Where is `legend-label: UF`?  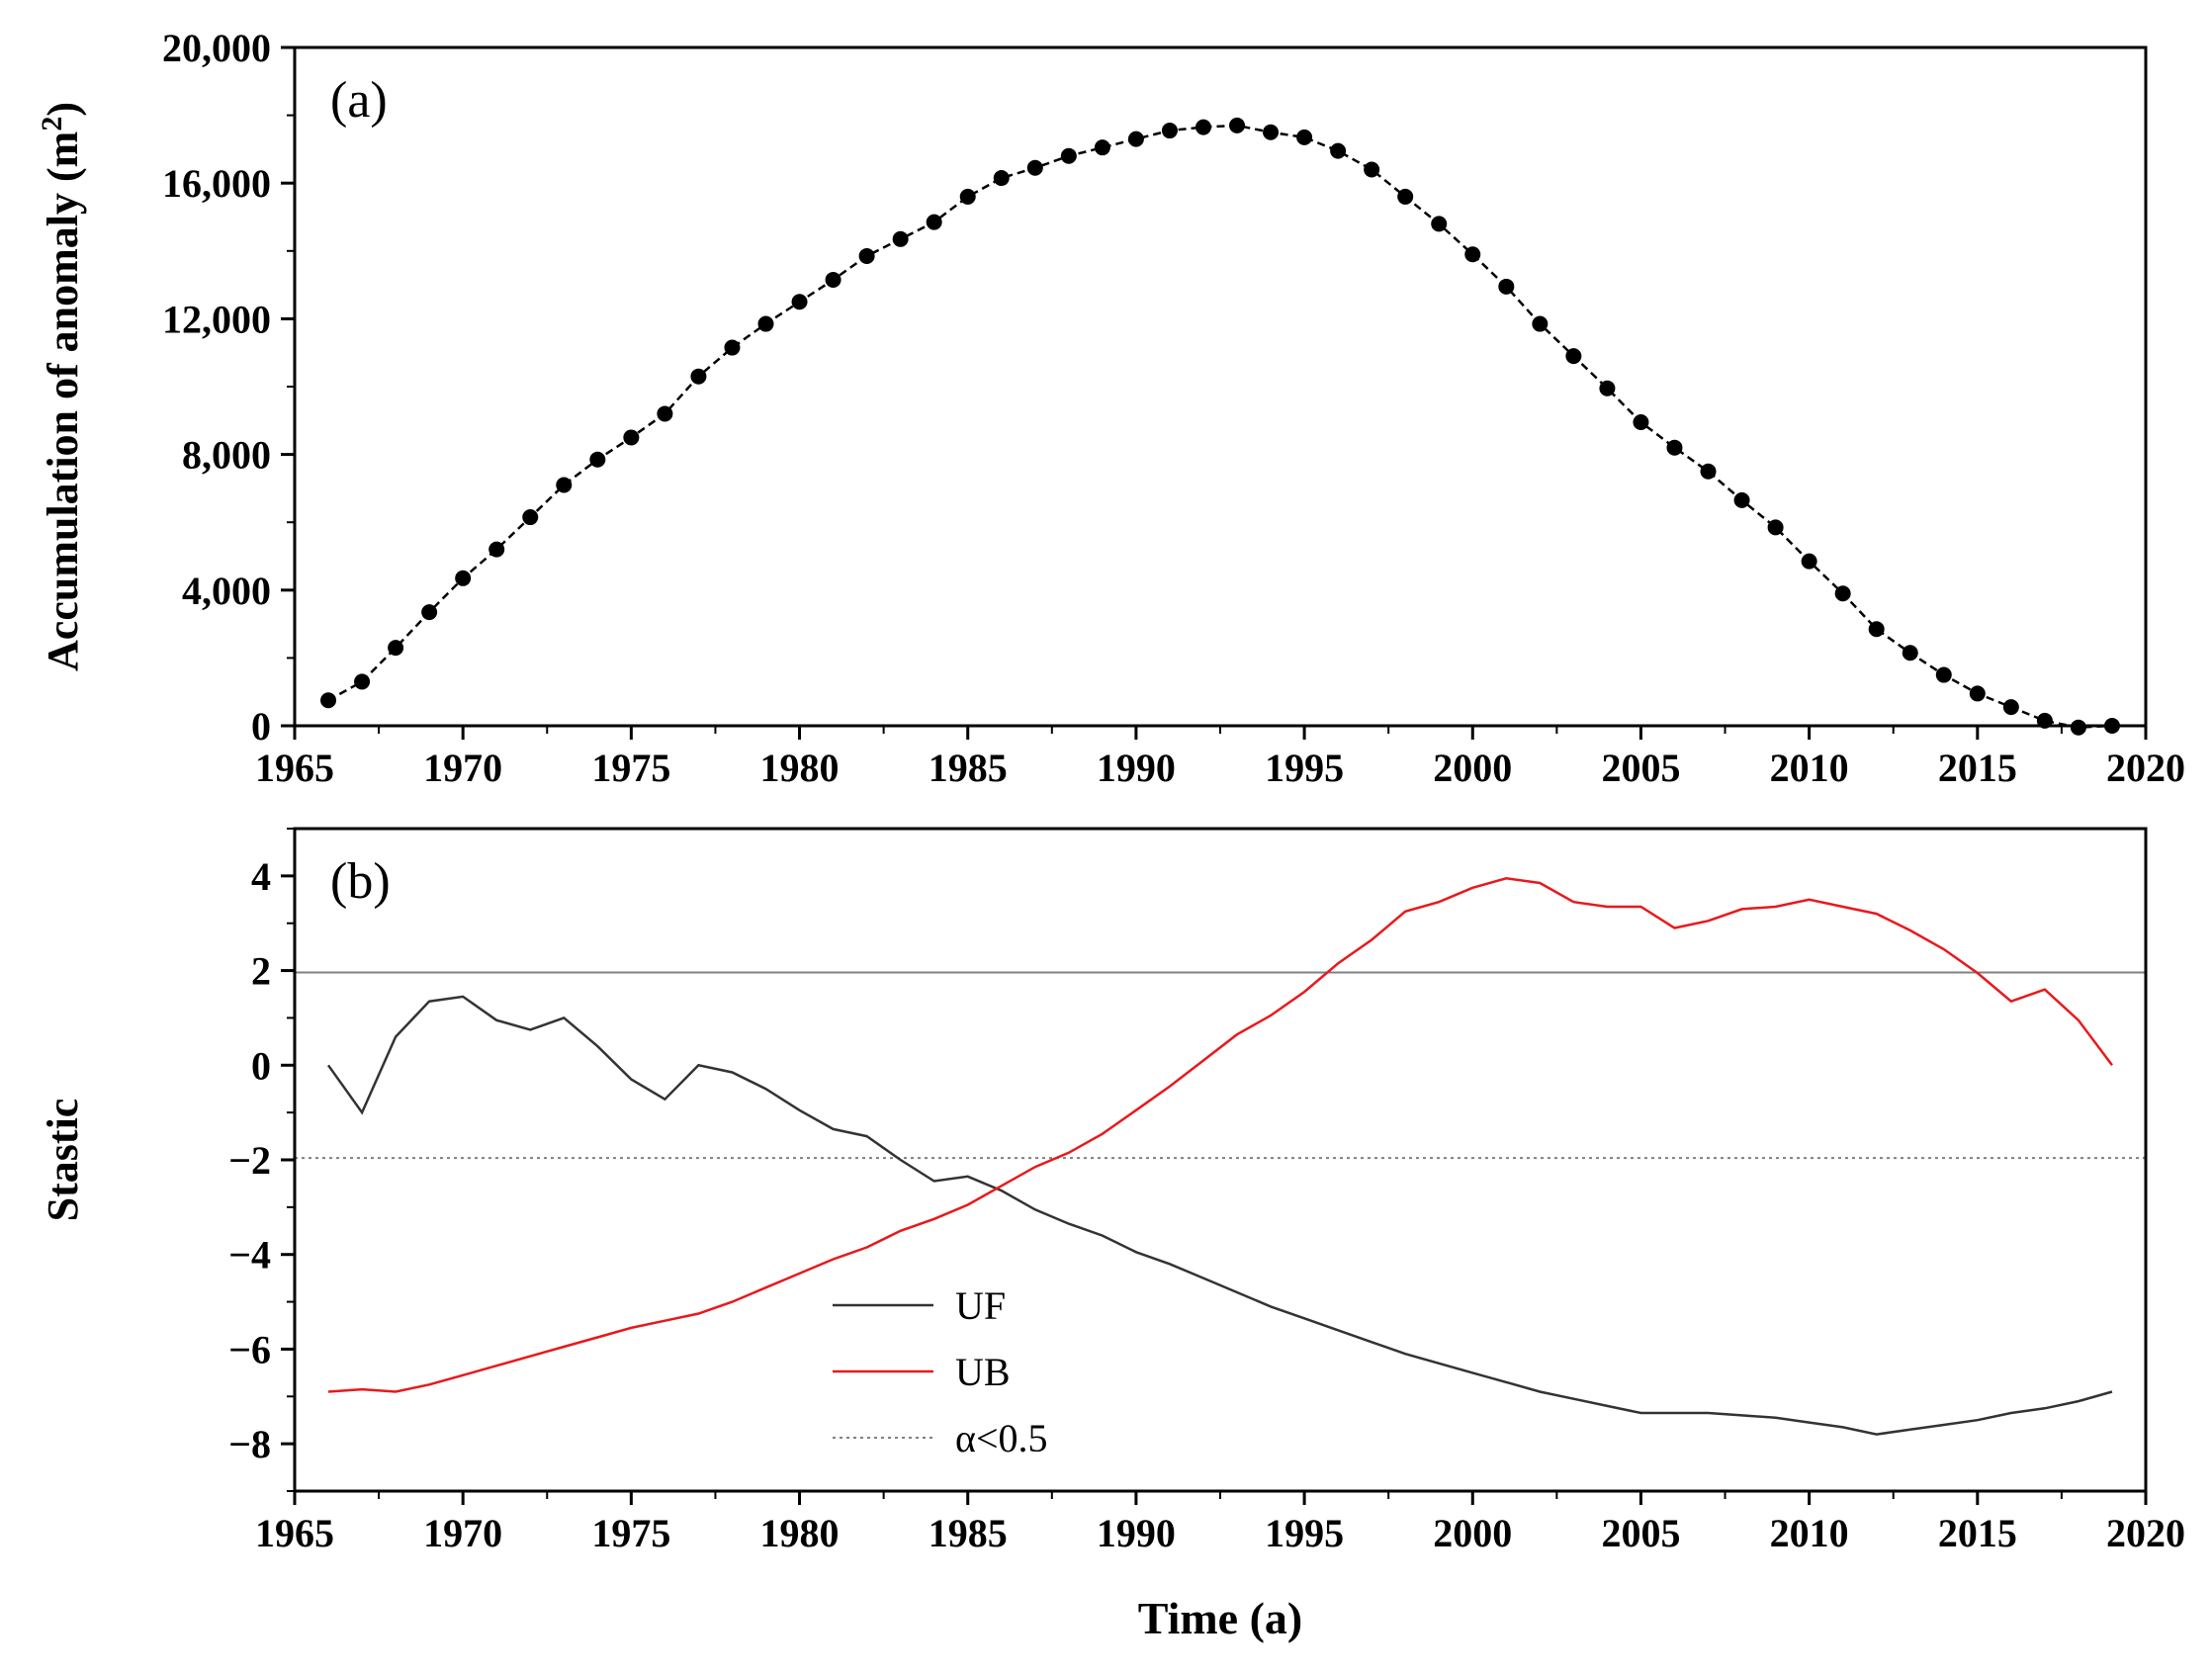
legend-label: UF is located at coordinates (981, 1305).